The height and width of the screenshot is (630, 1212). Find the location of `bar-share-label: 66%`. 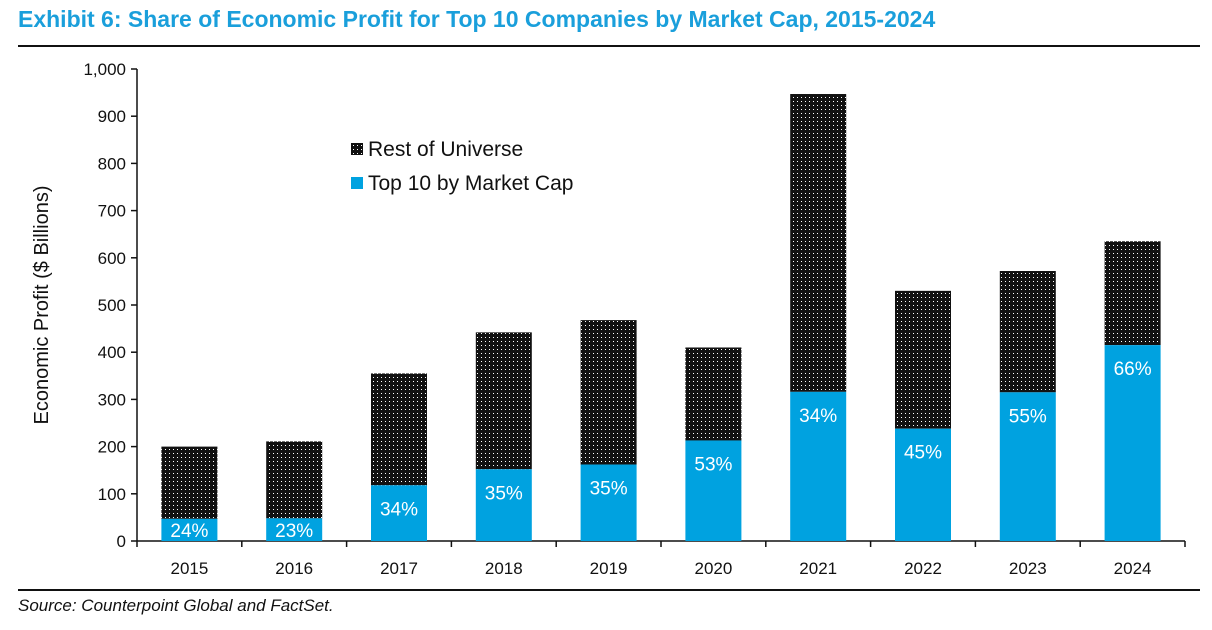

bar-share-label: 66% is located at coordinates (1133, 369).